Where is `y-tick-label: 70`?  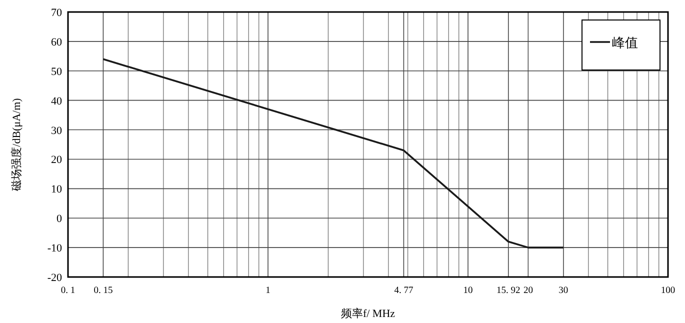
y-tick-label: 70 is located at coordinates (56, 13).